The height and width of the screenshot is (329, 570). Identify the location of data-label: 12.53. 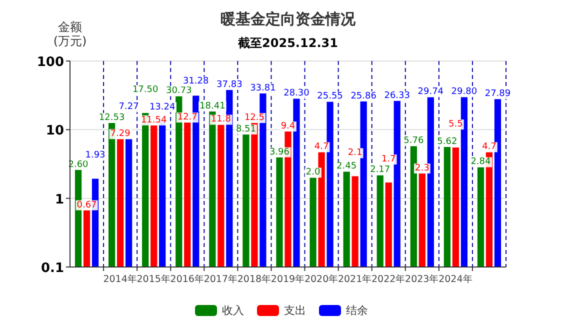
(111, 117).